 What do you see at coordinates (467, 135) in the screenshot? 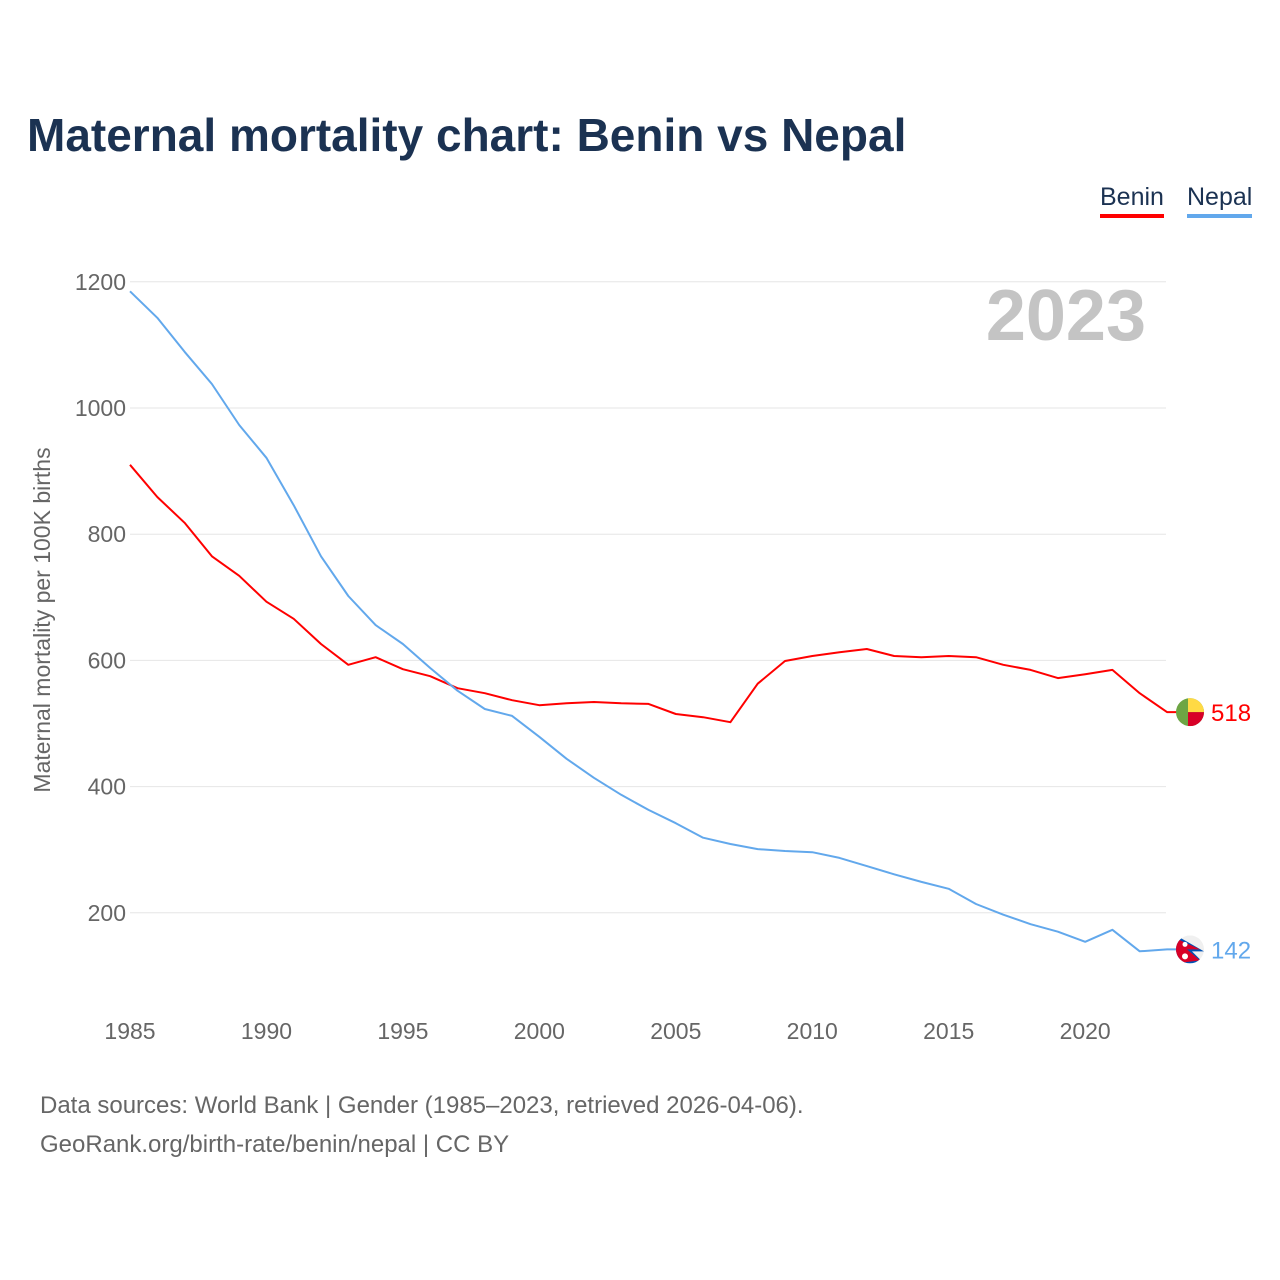
I see `chart-title: Maternal mortality chart: Benin vs Nepal` at bounding box center [467, 135].